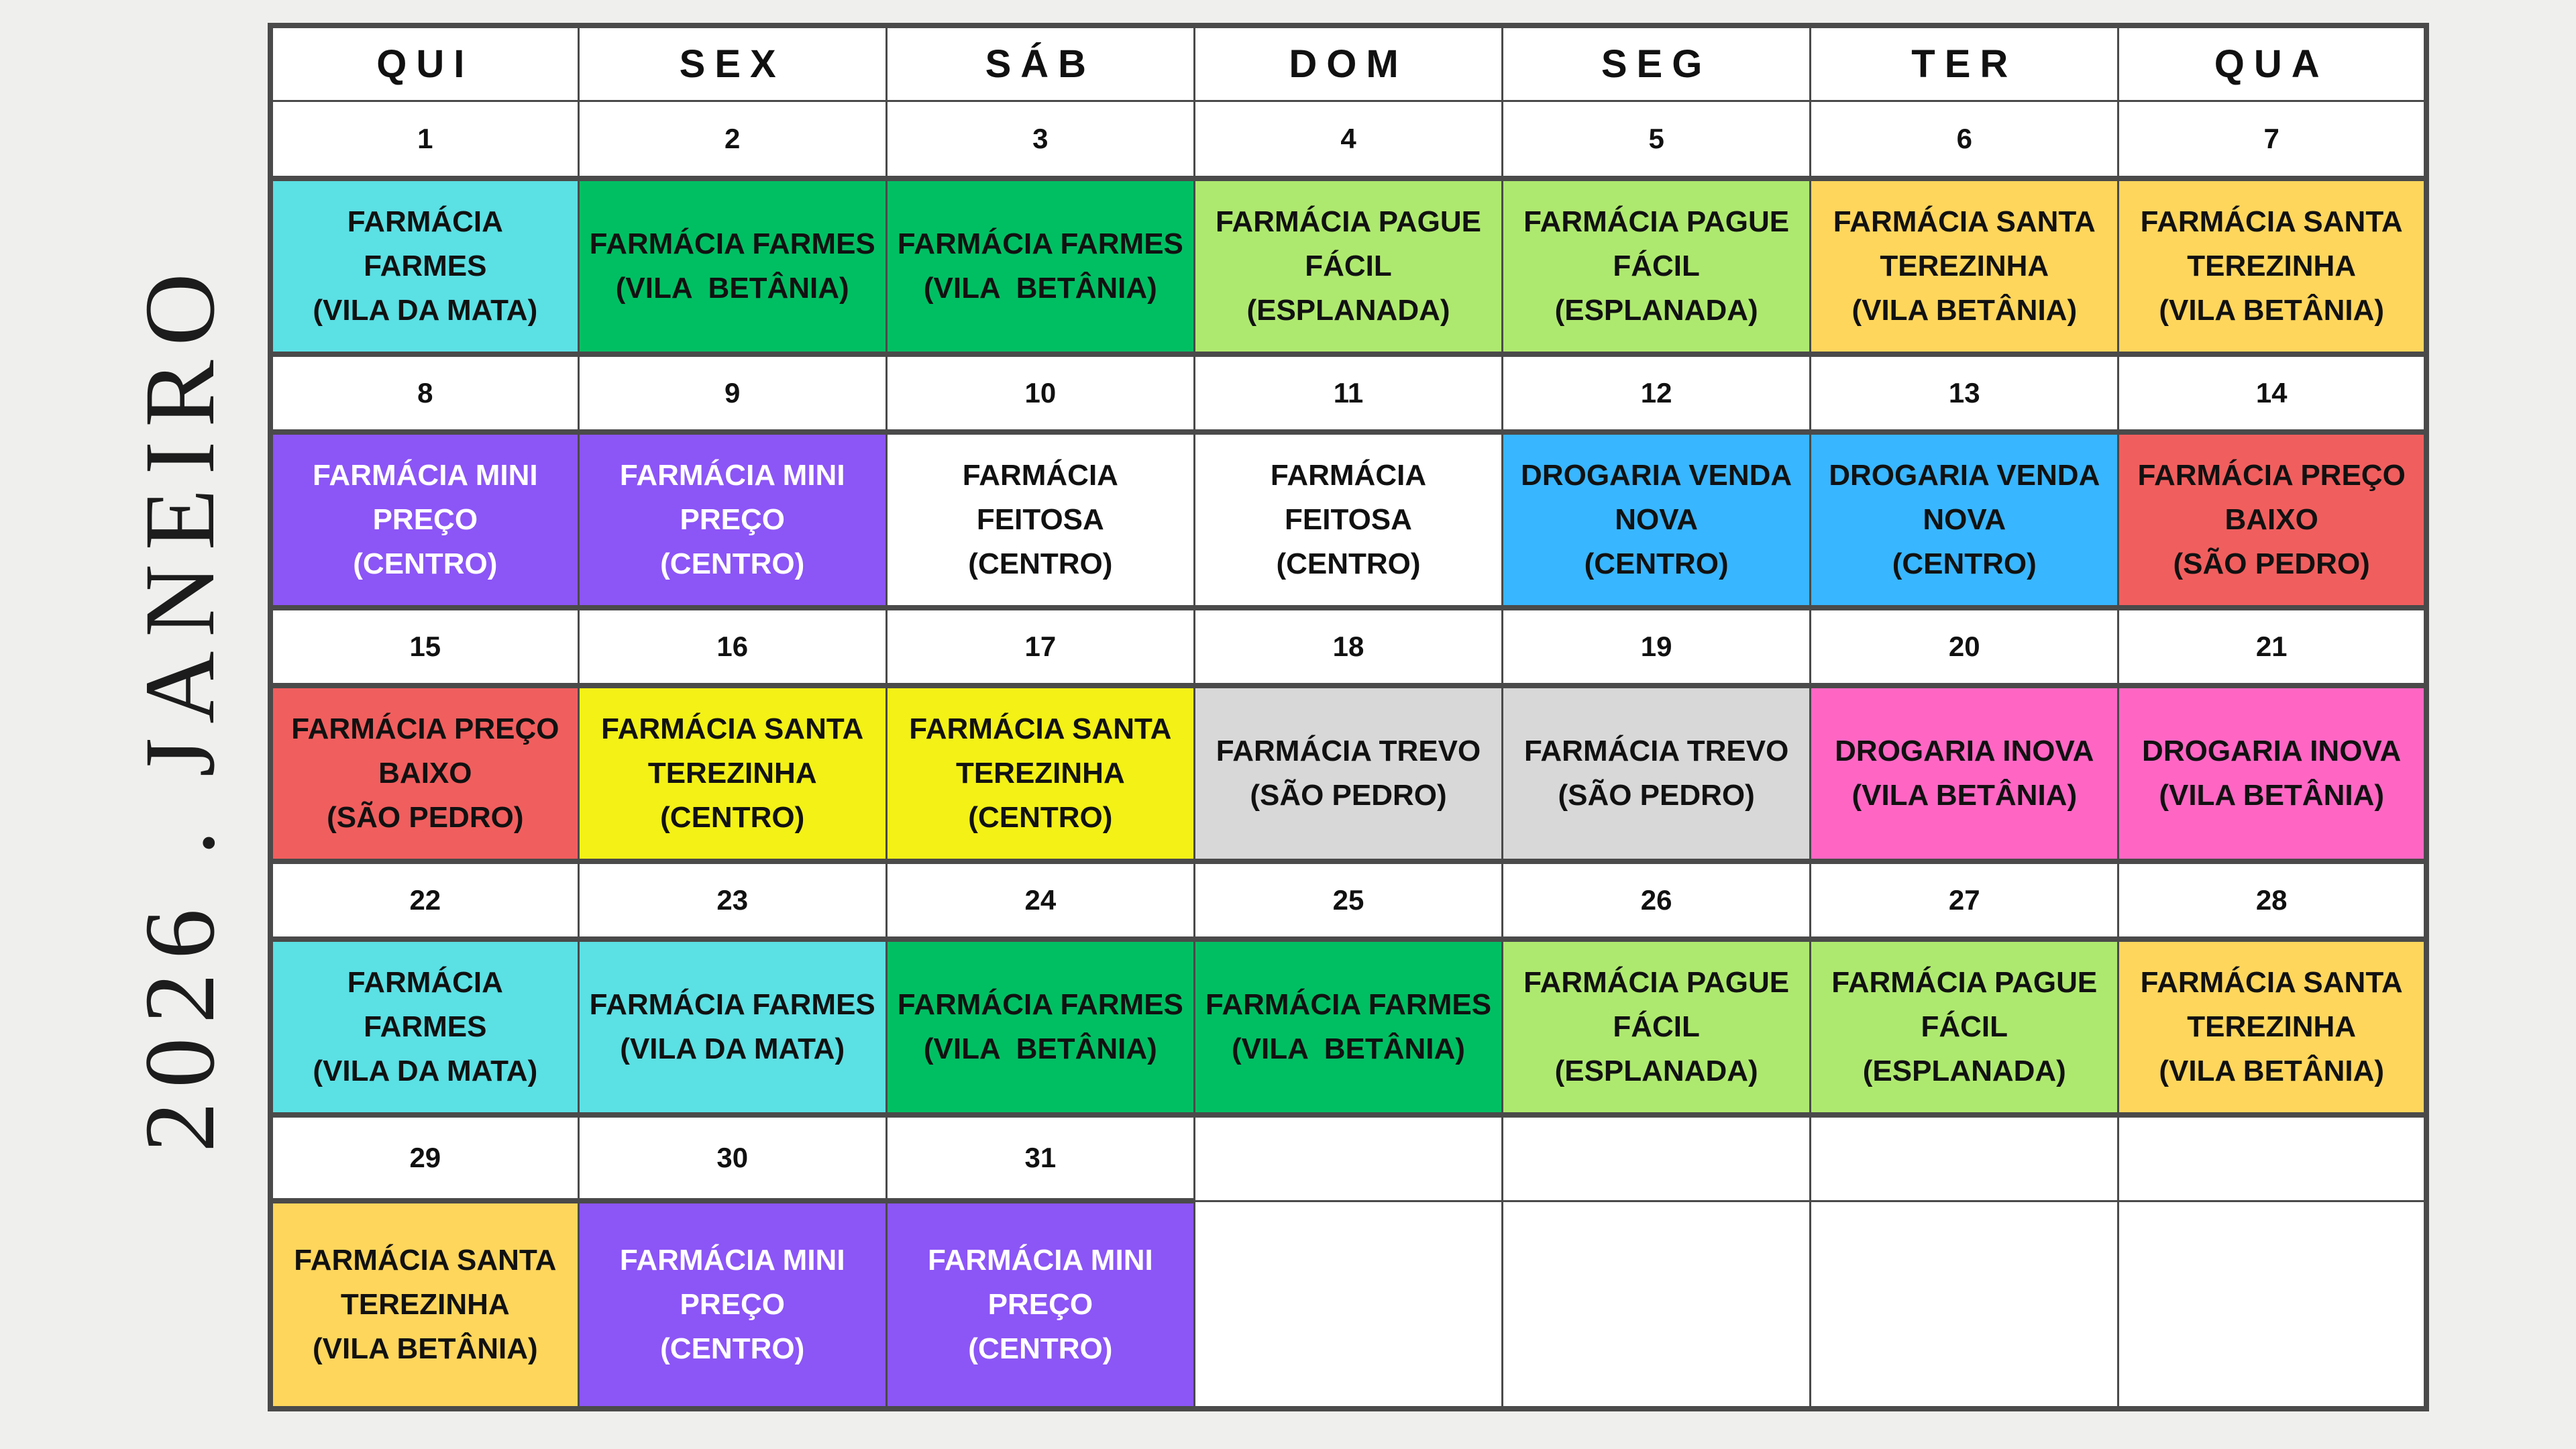  I want to click on day-number-cell: 10, so click(1040, 393).